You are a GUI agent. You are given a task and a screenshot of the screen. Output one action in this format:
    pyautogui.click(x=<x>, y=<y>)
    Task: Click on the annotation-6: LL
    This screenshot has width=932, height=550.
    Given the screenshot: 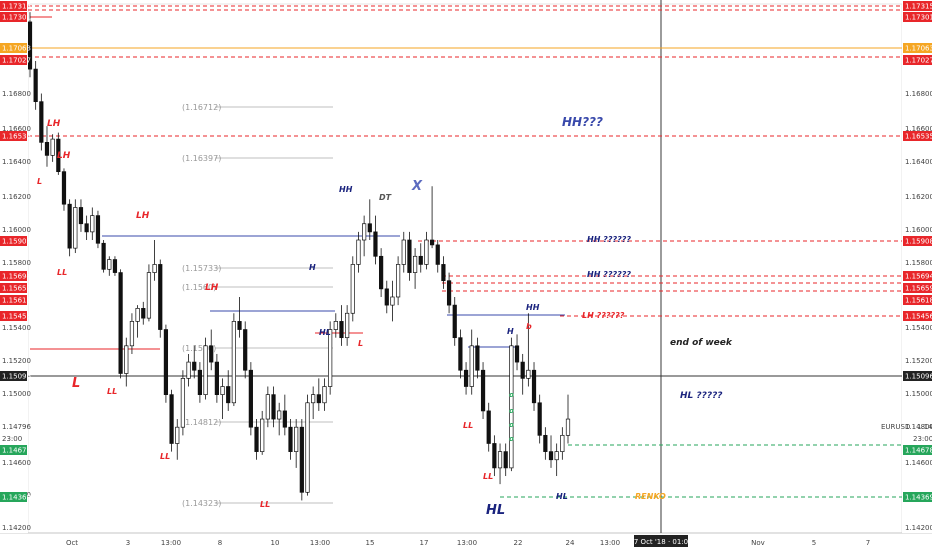 What is the action you would take?
    pyautogui.click(x=112, y=391)
    